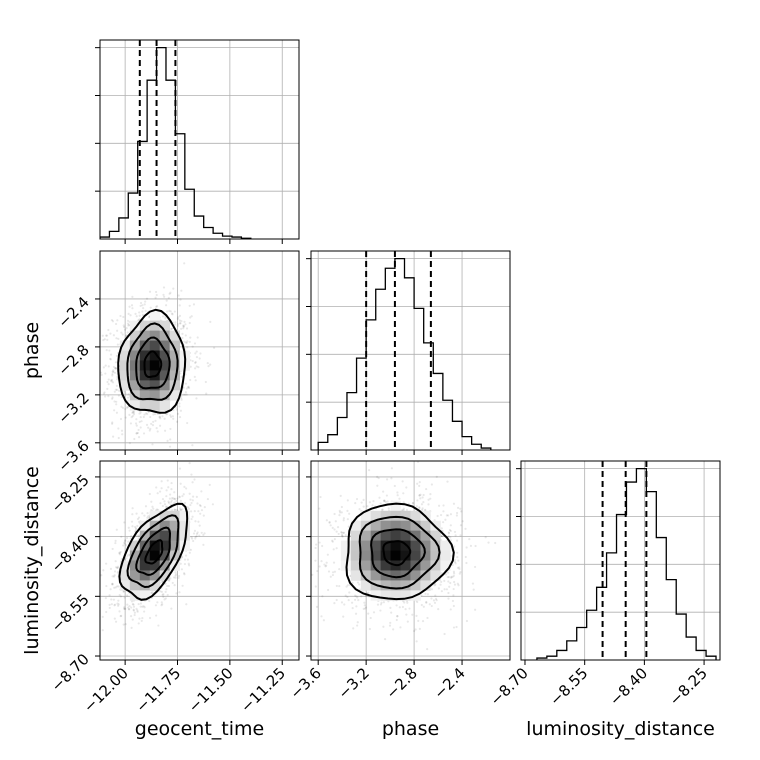 This screenshot has height=760, width=760. I want to click on 2d-panel-phase-luminosity_distance: −3.6 −3.2 −2.8 −2.4, so click(399, 581).